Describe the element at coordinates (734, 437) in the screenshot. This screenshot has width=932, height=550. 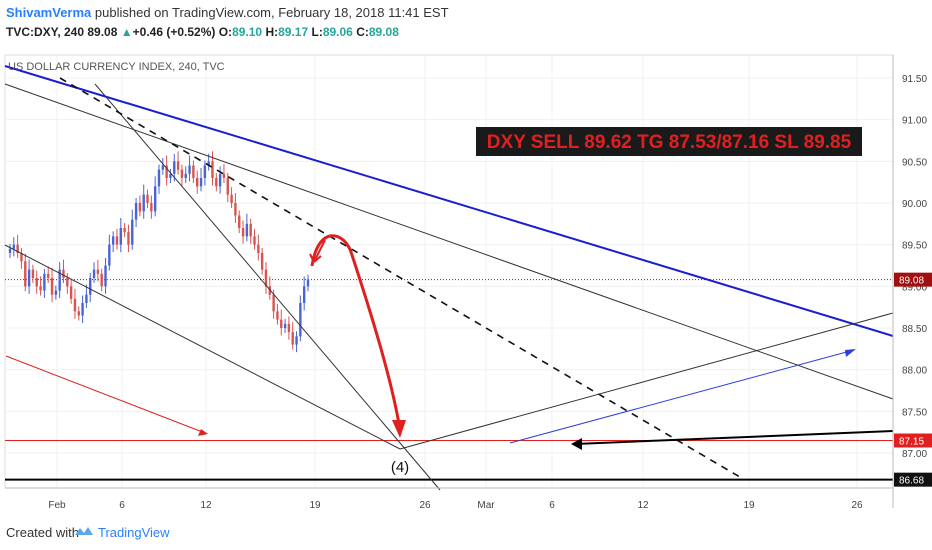
I see `black-arrow-line` at that location.